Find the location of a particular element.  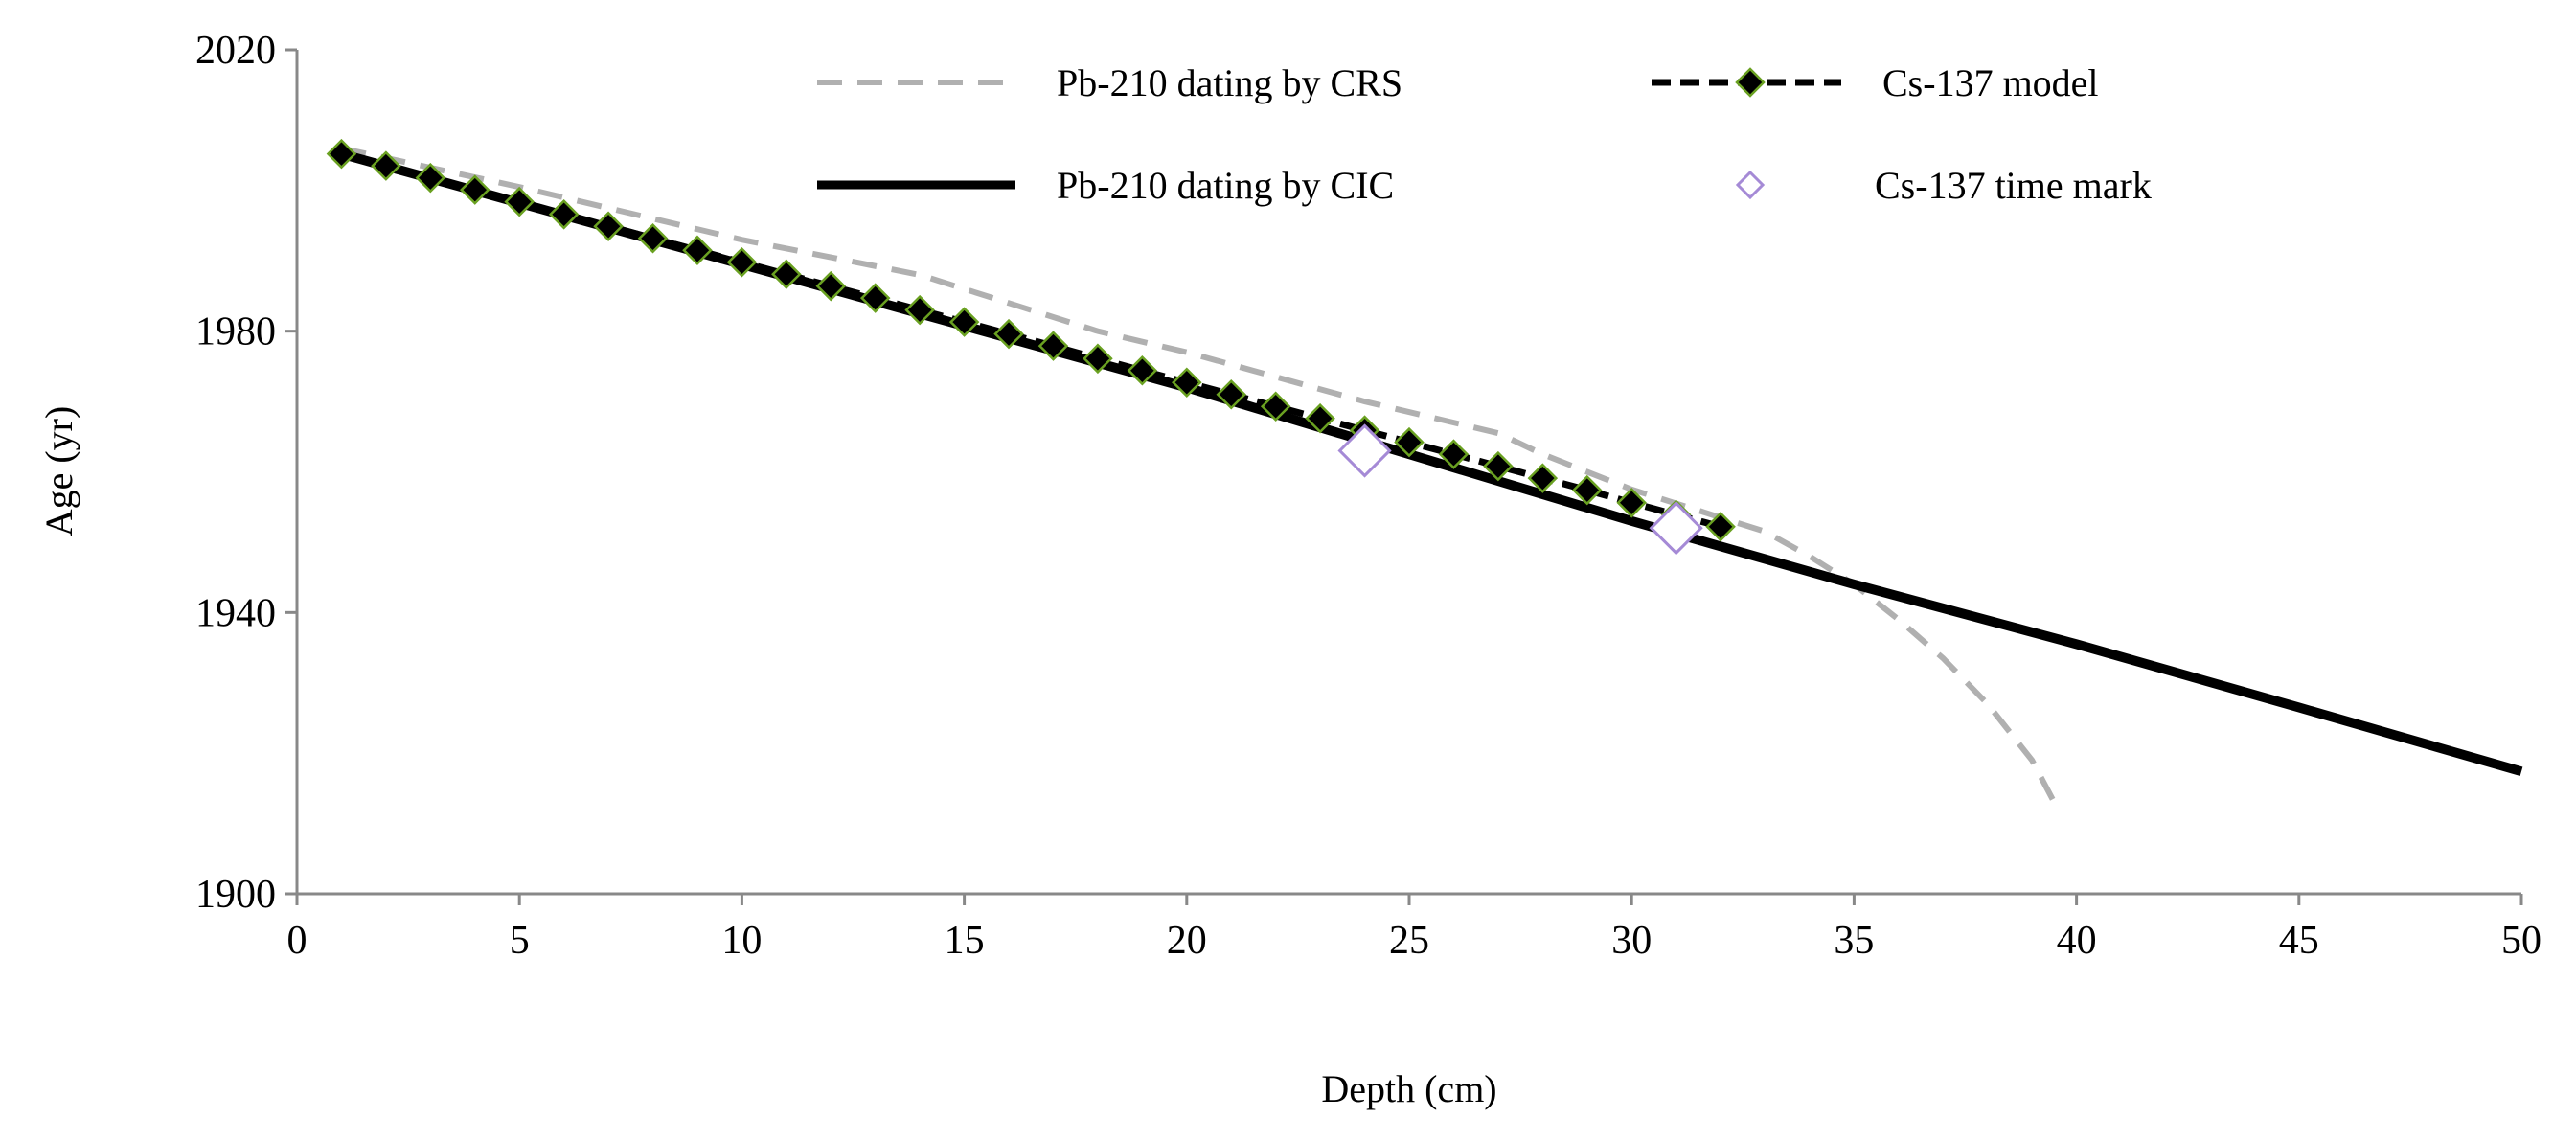

x-tick-label: 15 is located at coordinates (965, 941).